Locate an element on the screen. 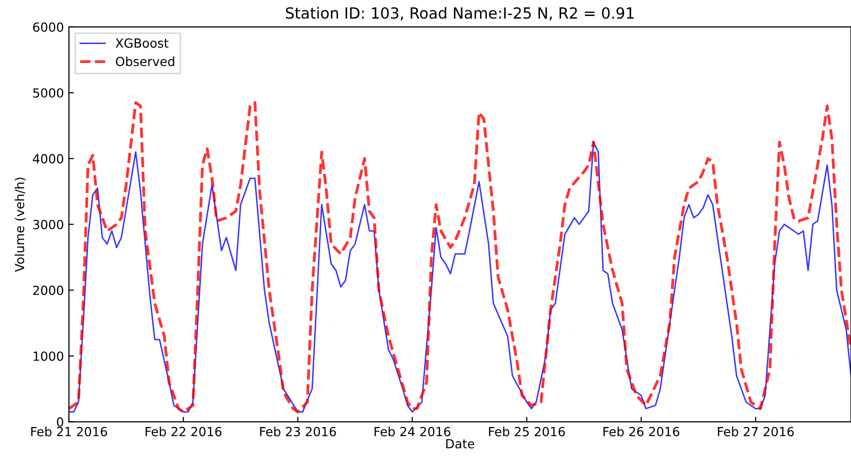  legend-label: XGBoost is located at coordinates (142, 43).